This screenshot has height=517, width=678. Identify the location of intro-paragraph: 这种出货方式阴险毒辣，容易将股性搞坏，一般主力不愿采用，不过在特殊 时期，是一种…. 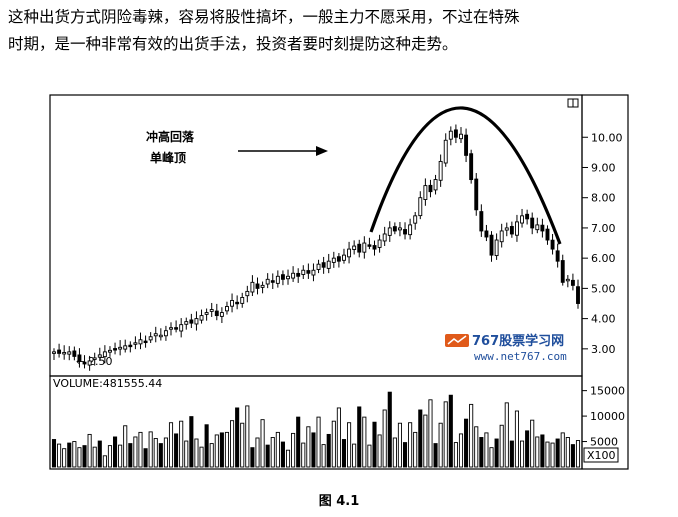
(340, 31).